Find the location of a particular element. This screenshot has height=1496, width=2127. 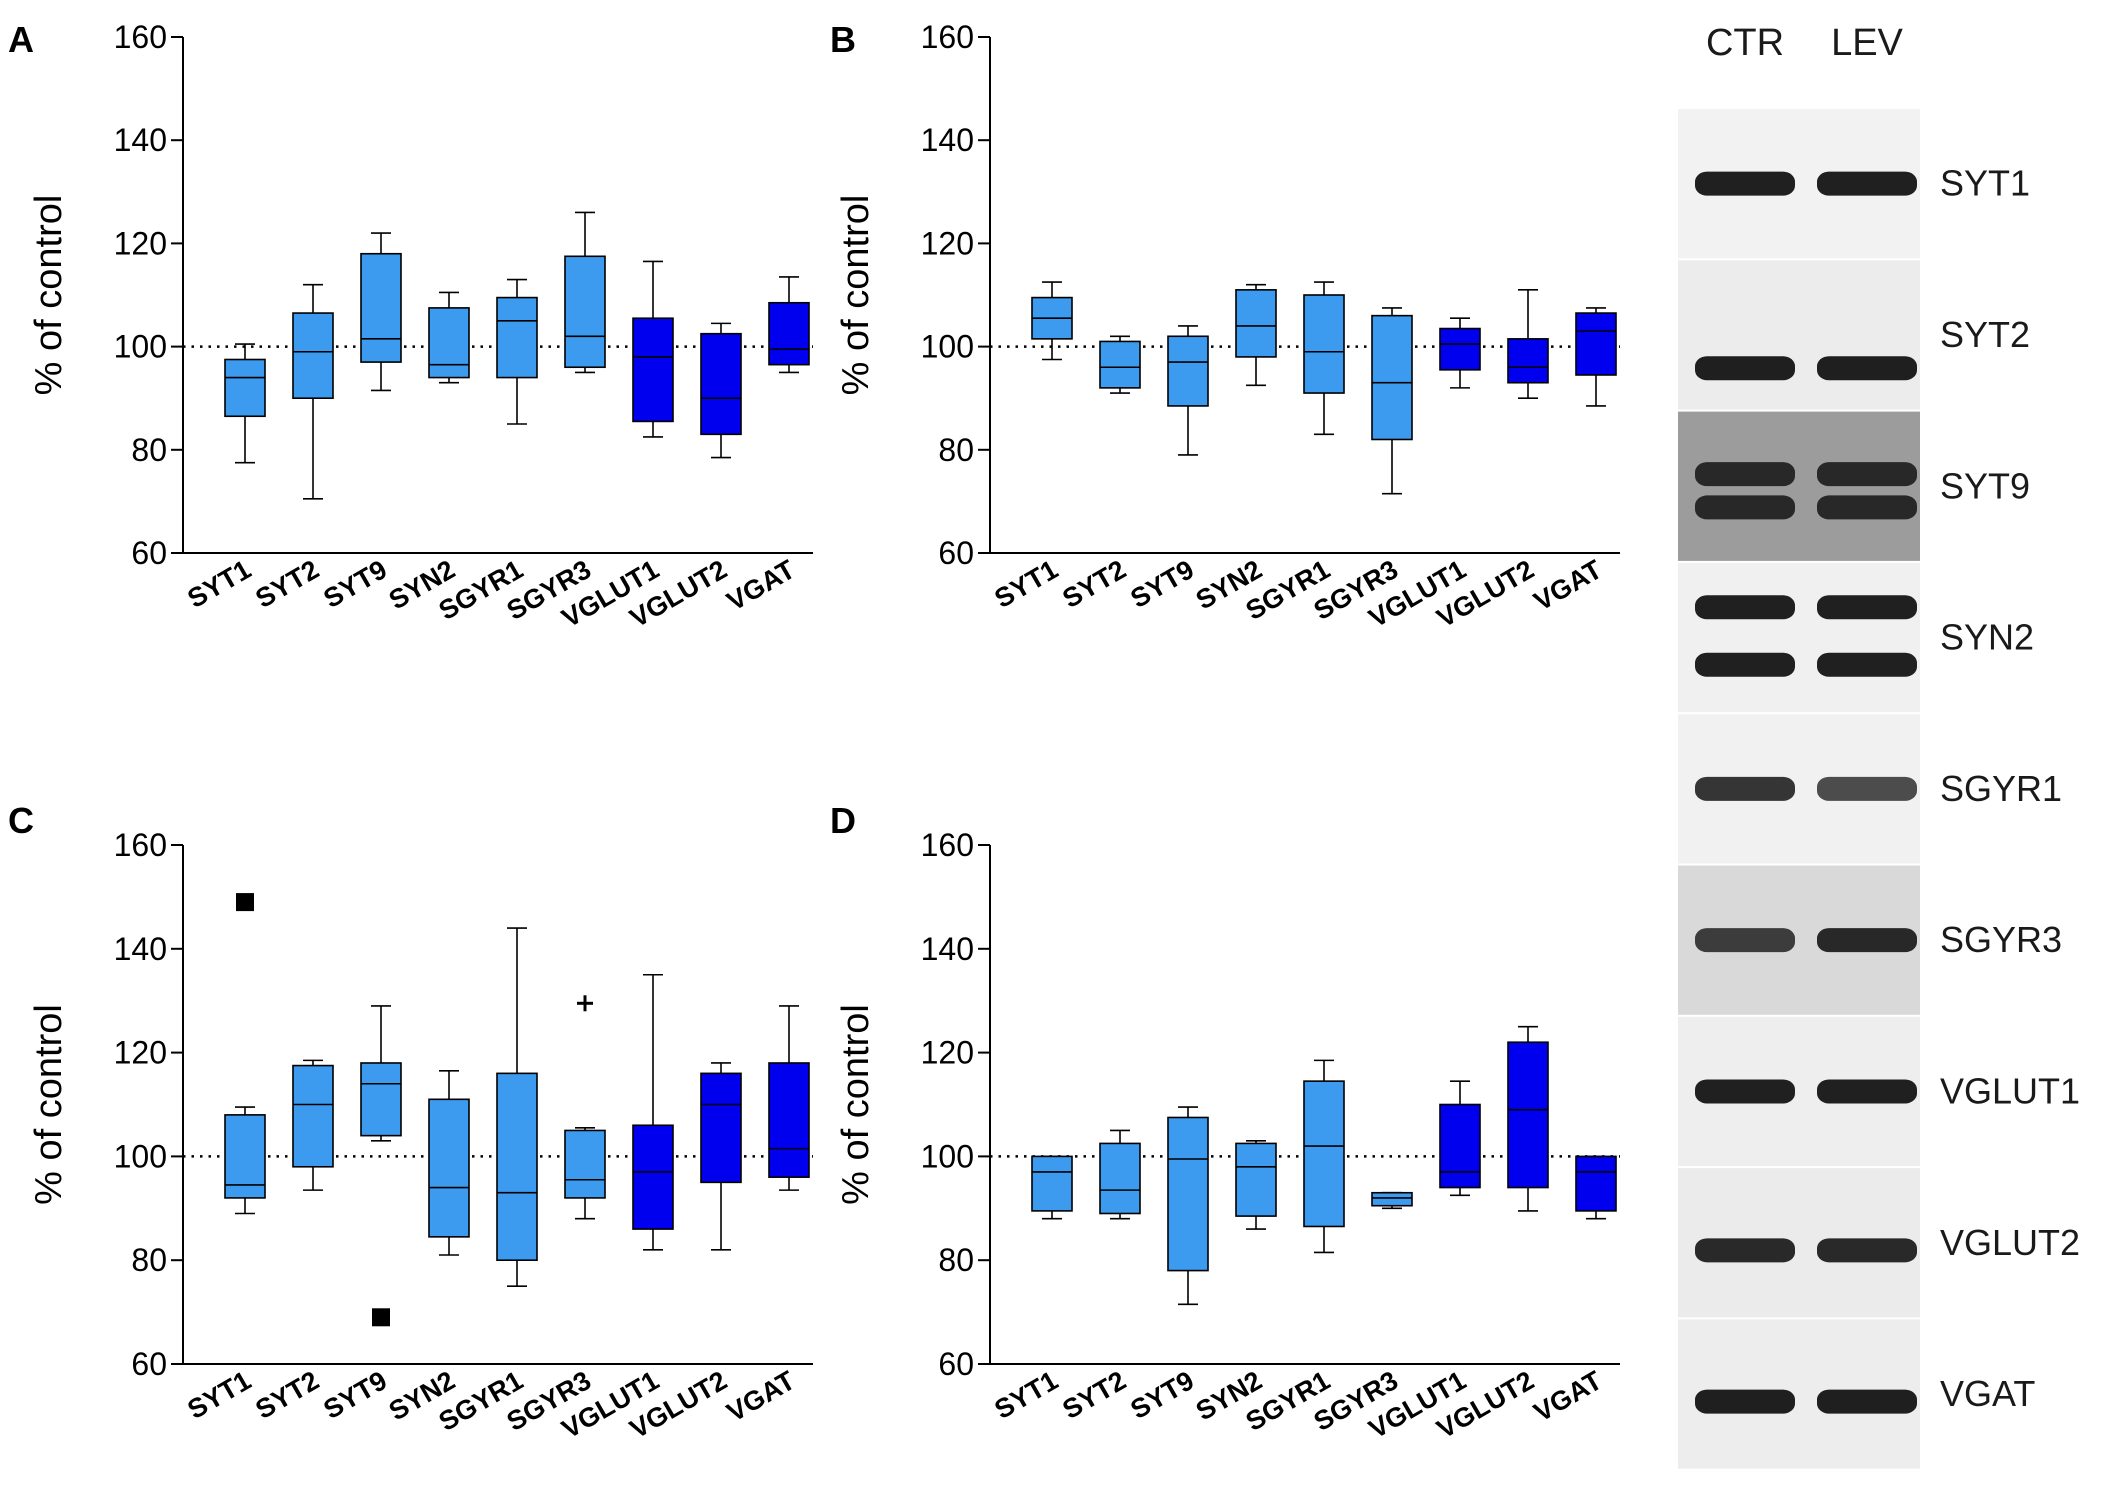

y-axis-label-C: % of control is located at coordinates (49, 1104).